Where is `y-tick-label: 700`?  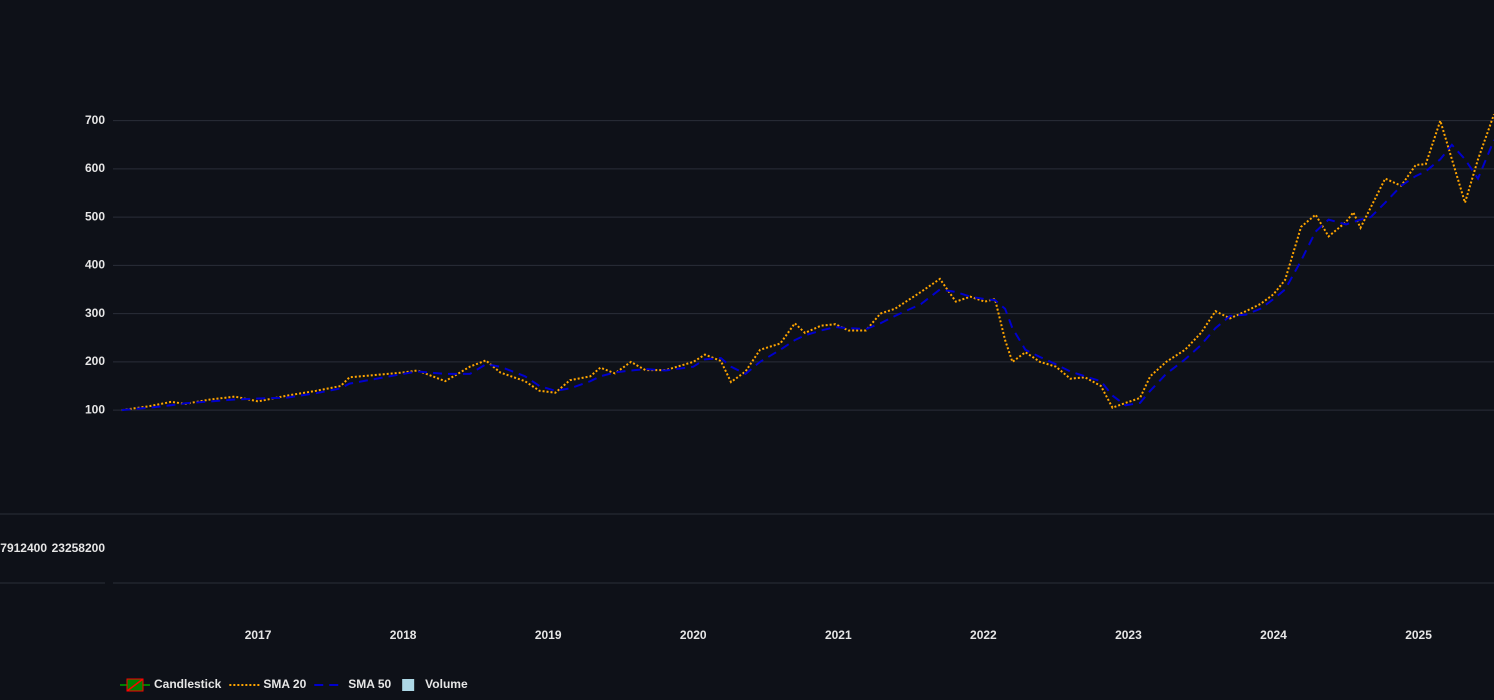 y-tick-label: 700 is located at coordinates (95, 120).